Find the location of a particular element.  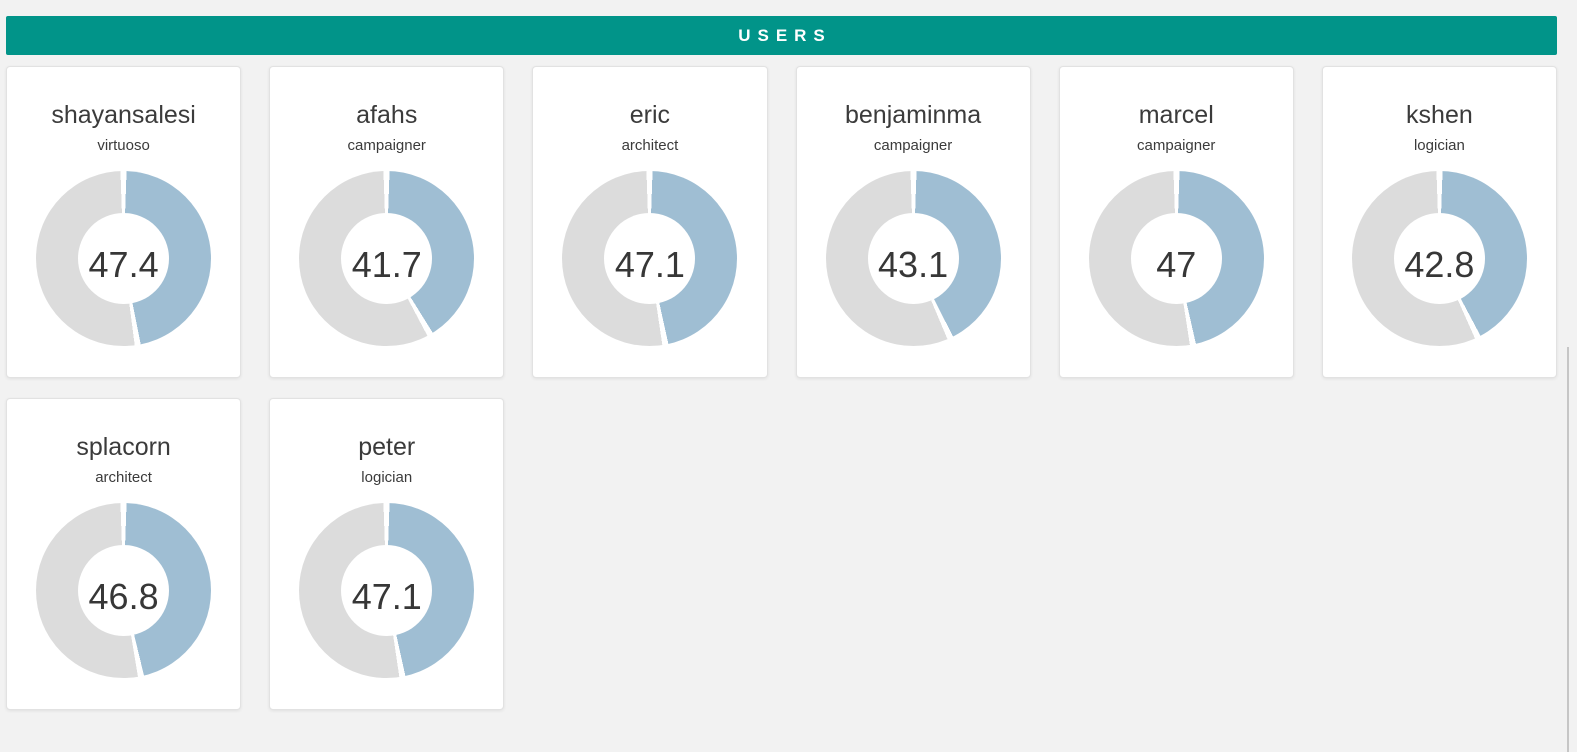

vertical-scrollbar is located at coordinates (1568, 549).